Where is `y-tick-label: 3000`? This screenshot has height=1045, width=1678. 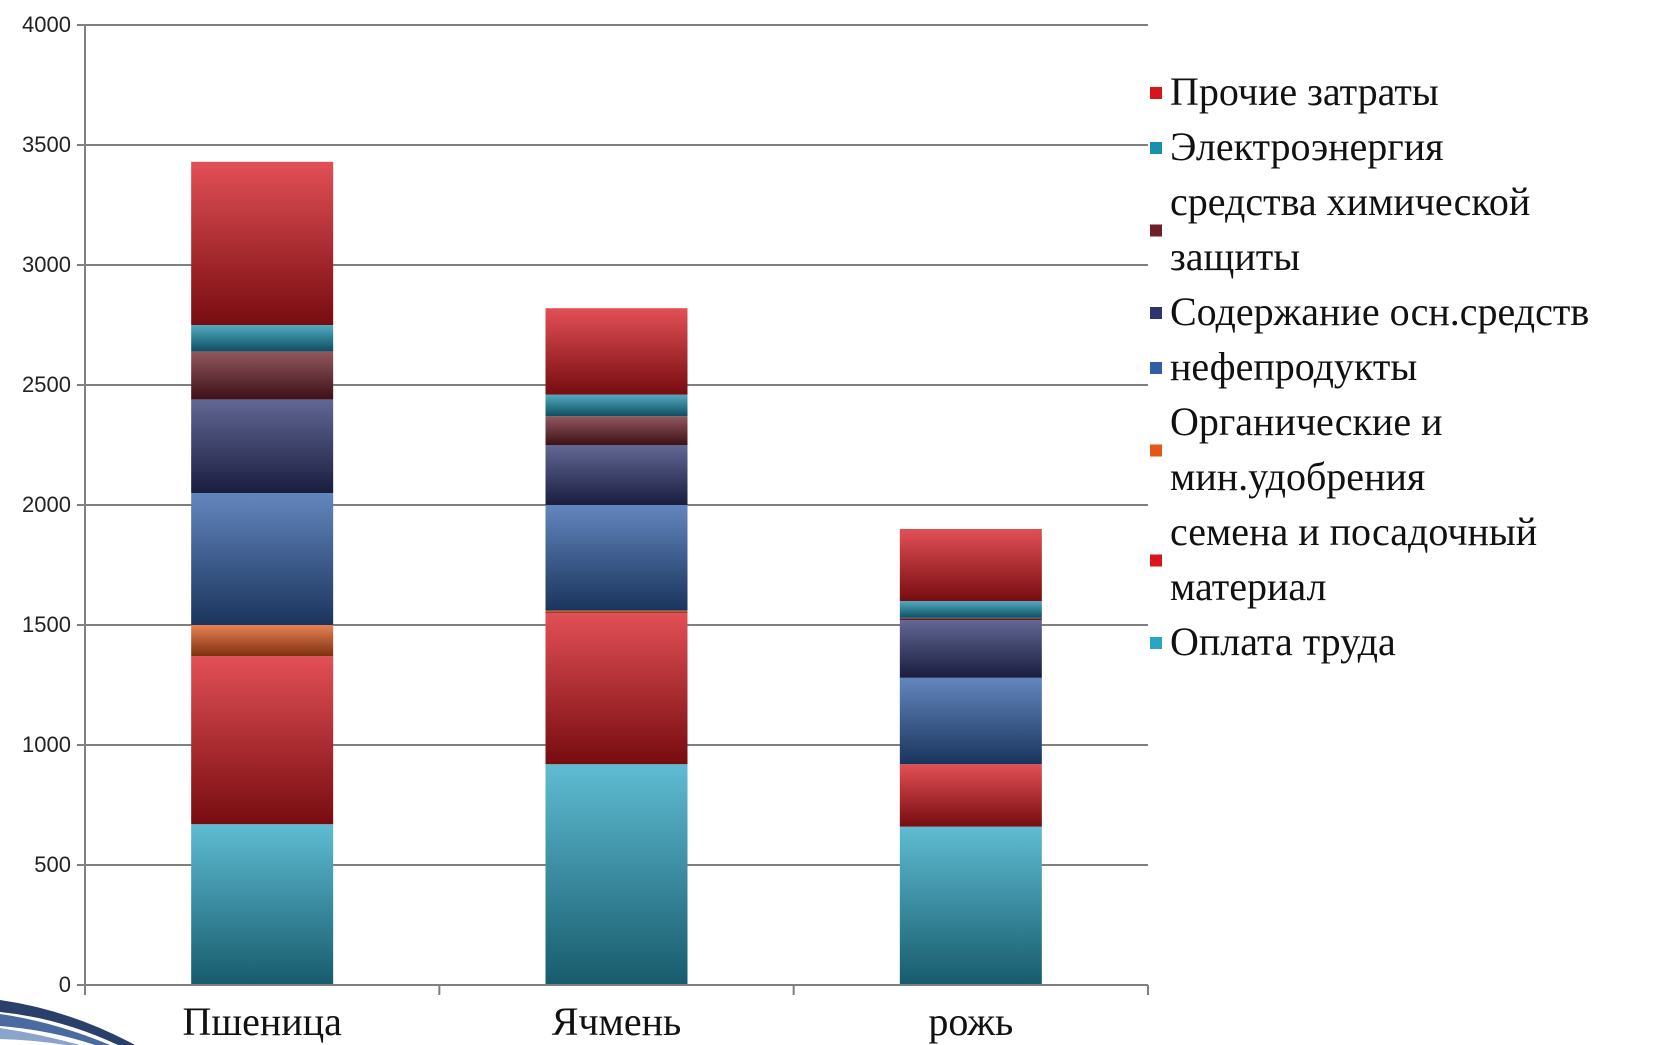 y-tick-label: 3000 is located at coordinates (46, 264).